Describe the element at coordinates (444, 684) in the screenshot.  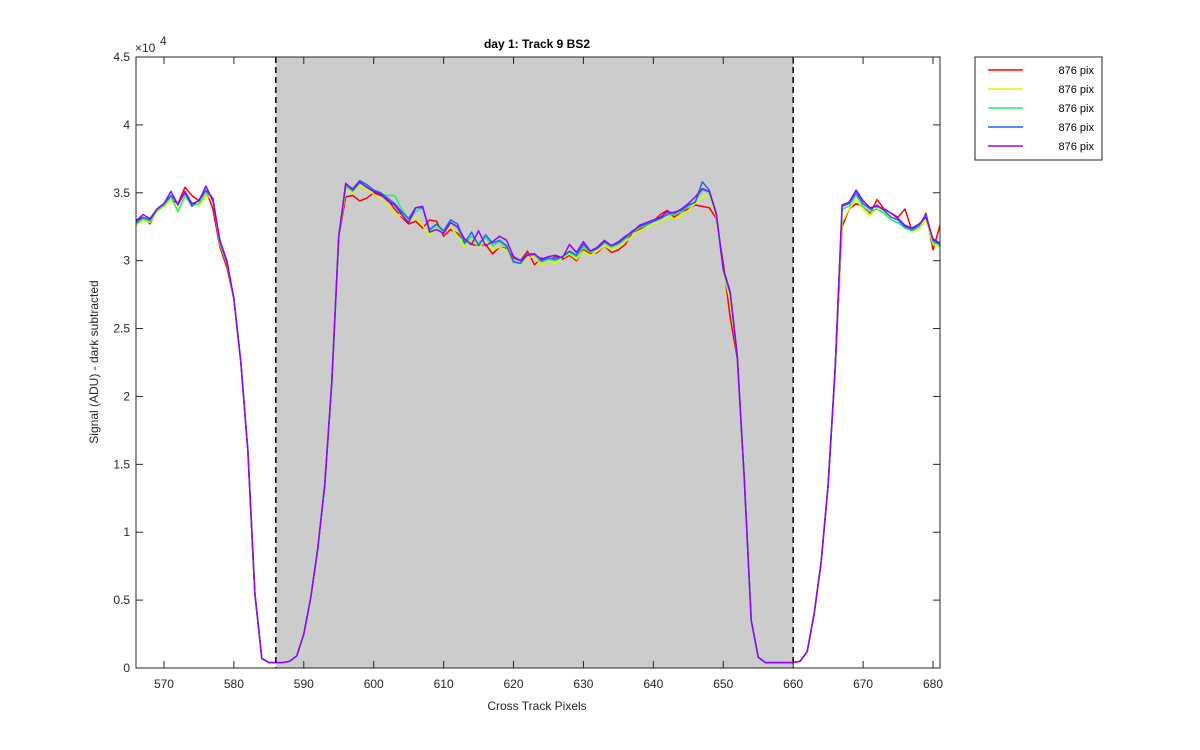
I see `x-tick-label: 610` at that location.